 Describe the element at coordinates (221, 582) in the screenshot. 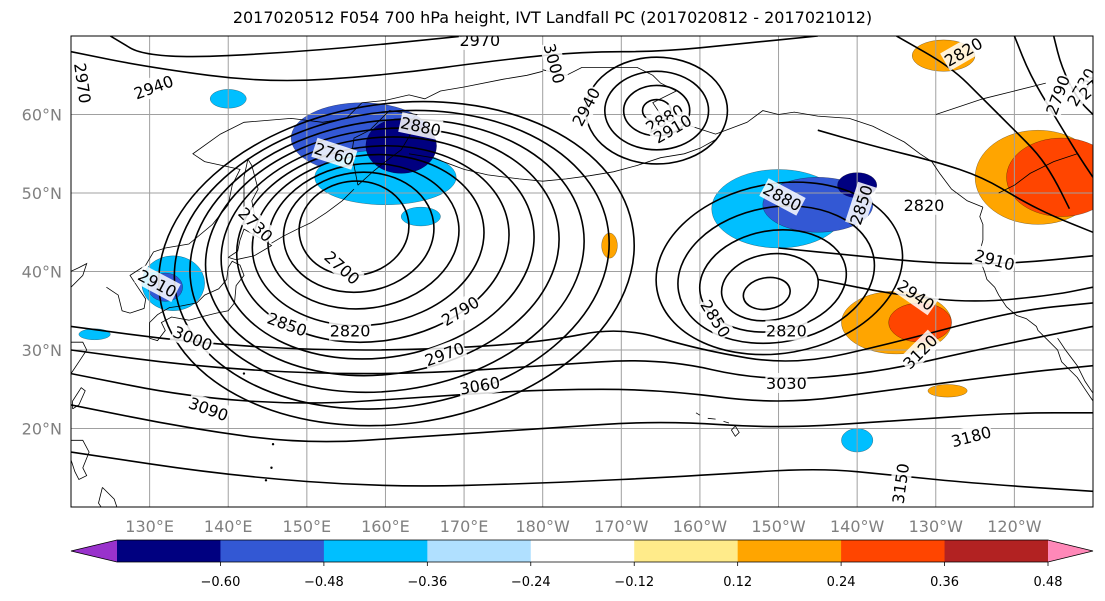

I see `colorbar-tick-label: −0.60` at that location.